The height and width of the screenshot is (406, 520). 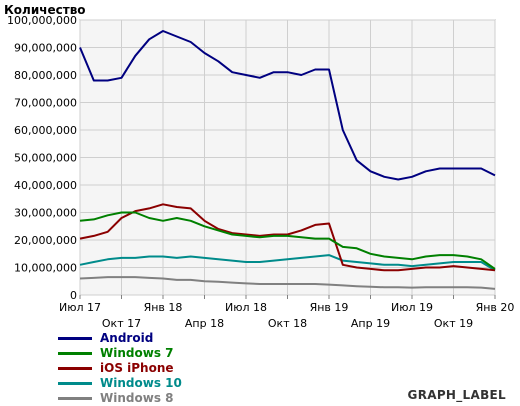 I want to click on x-tick-label: Июл 19, so click(x=412, y=307).